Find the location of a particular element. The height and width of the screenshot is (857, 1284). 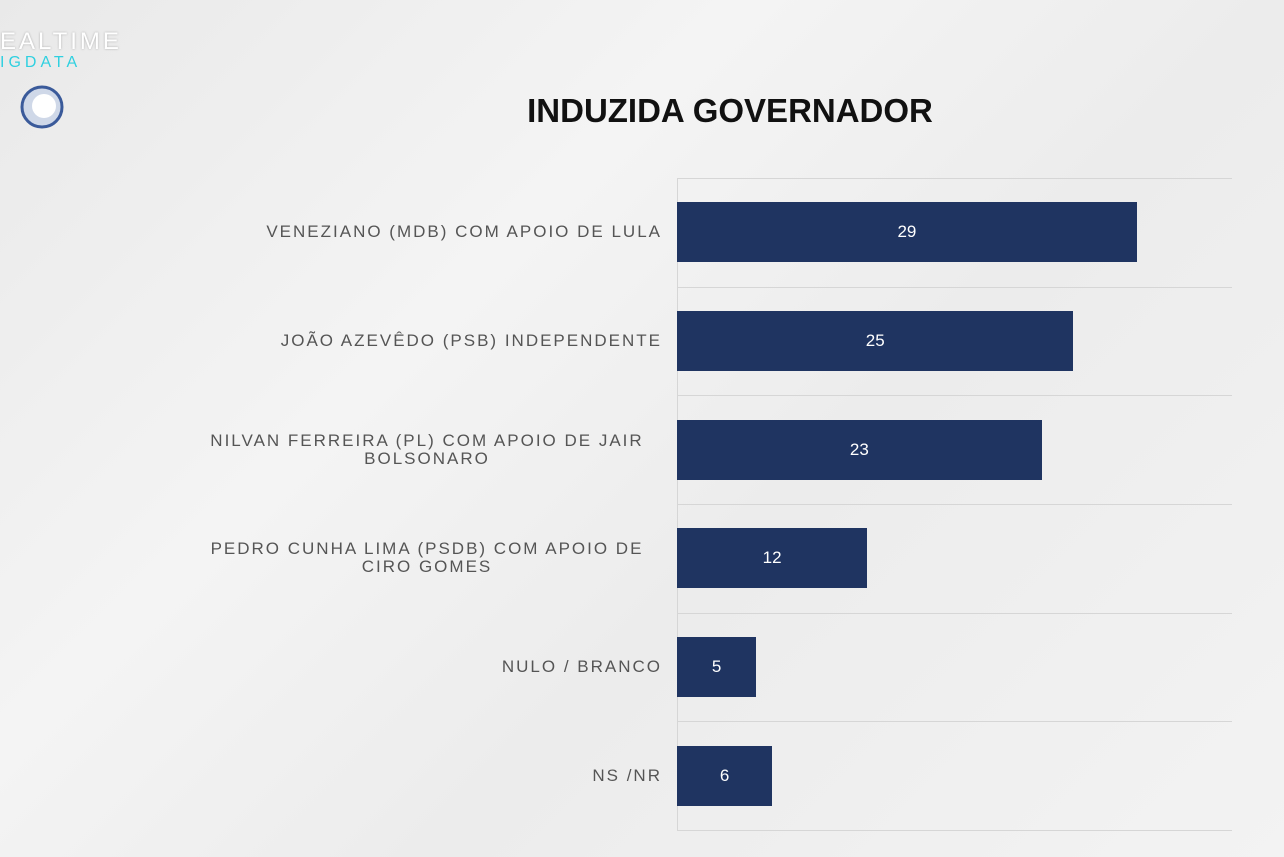

category-label: NS /NR is located at coordinates (627, 775).